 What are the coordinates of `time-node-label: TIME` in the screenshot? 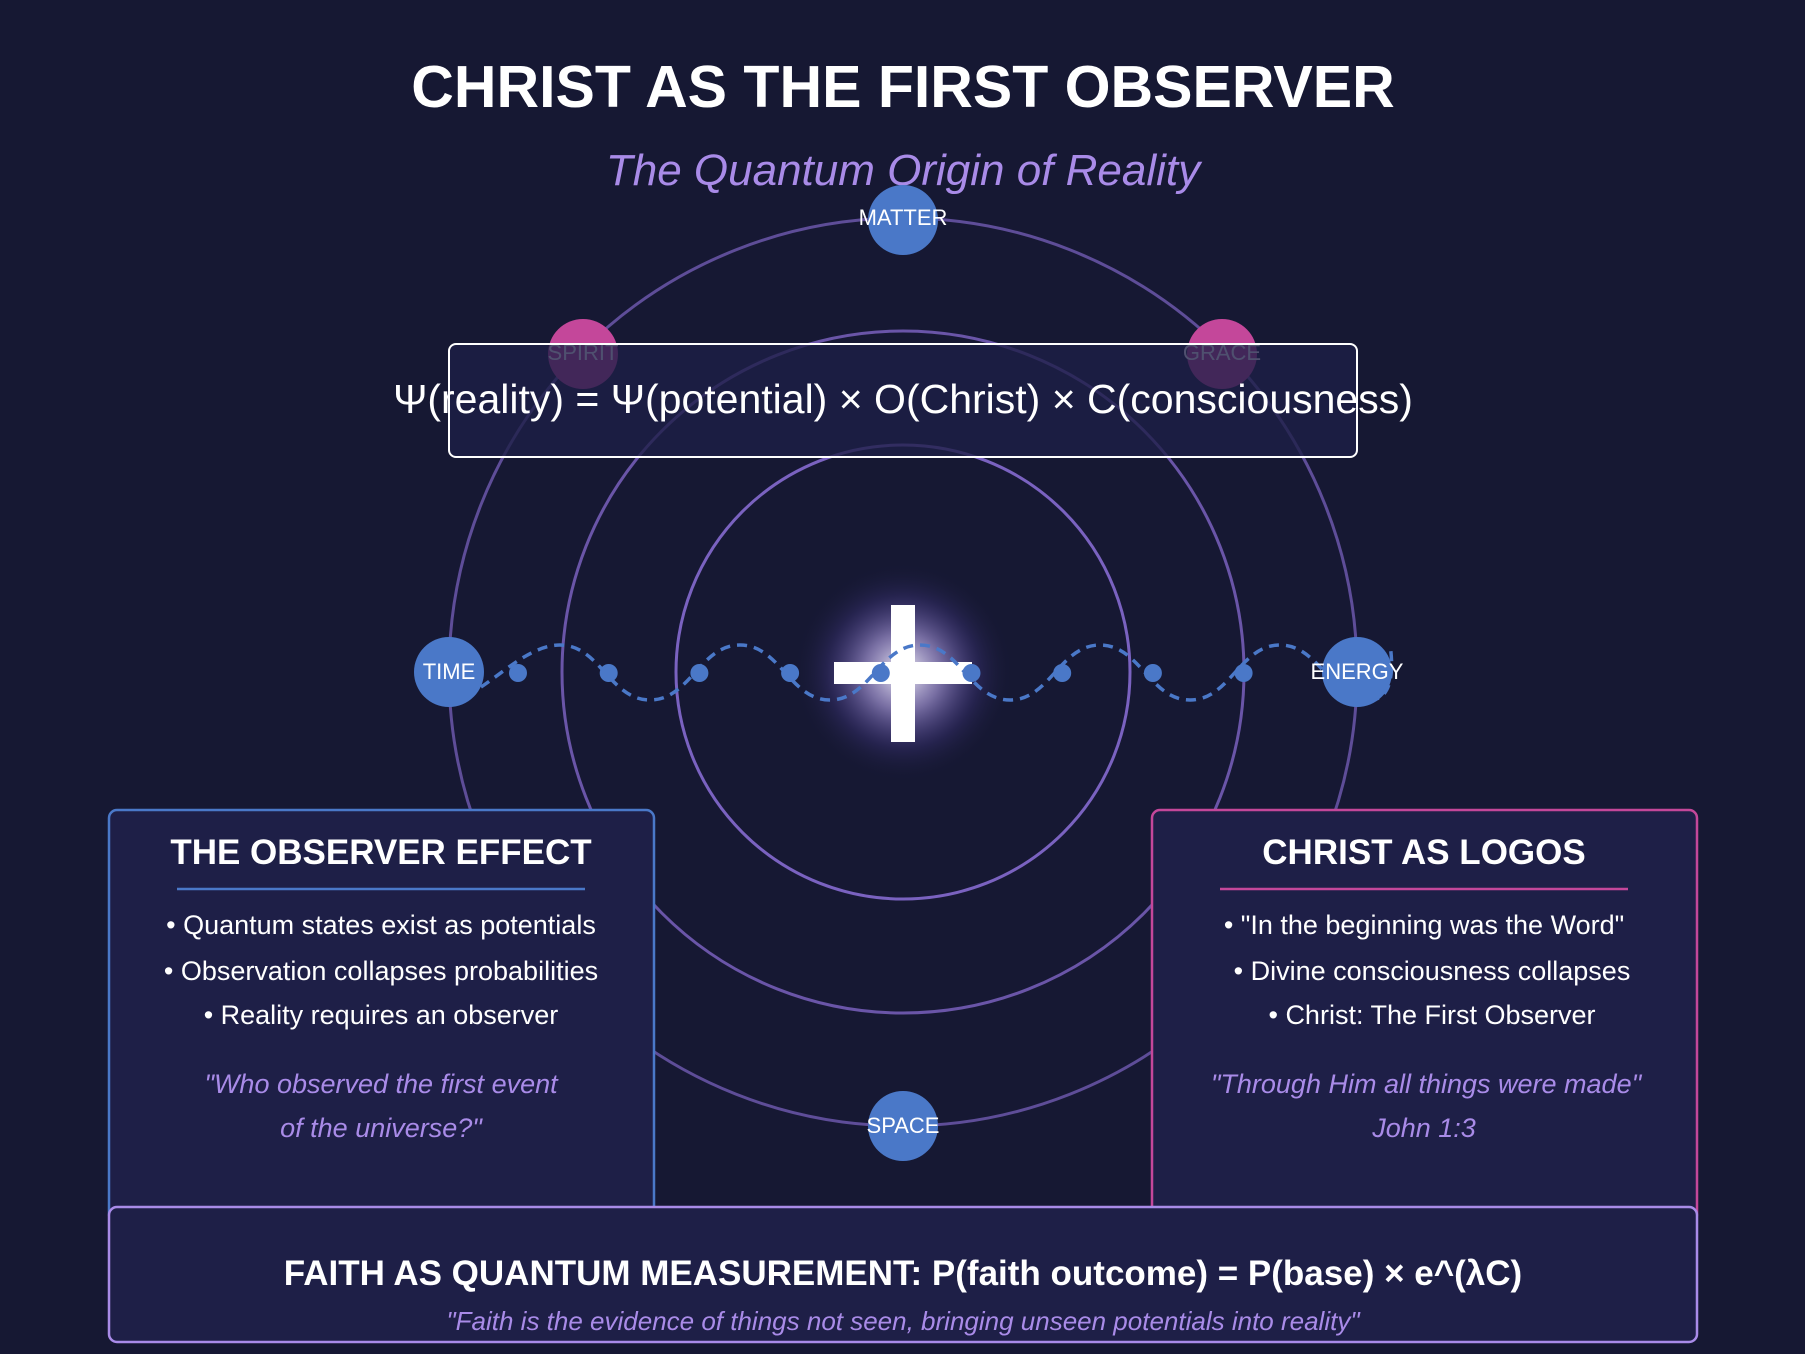 It's located at (449, 671).